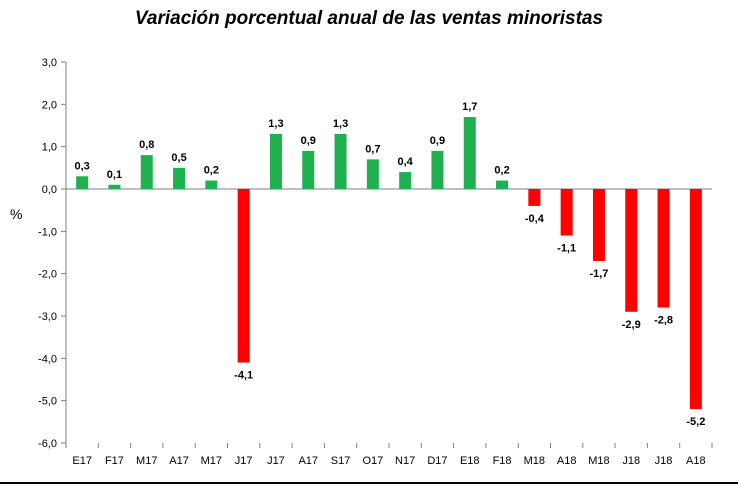 The width and height of the screenshot is (738, 489). Describe the element at coordinates (16, 214) in the screenshot. I see `y-axis-label: %` at that location.